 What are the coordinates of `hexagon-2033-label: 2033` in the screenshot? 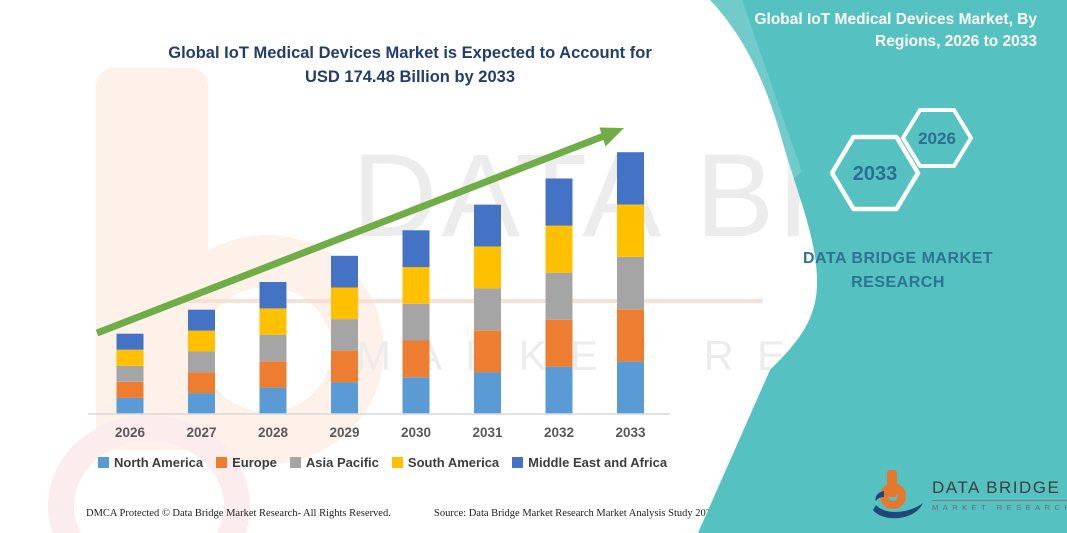 It's located at (875, 174).